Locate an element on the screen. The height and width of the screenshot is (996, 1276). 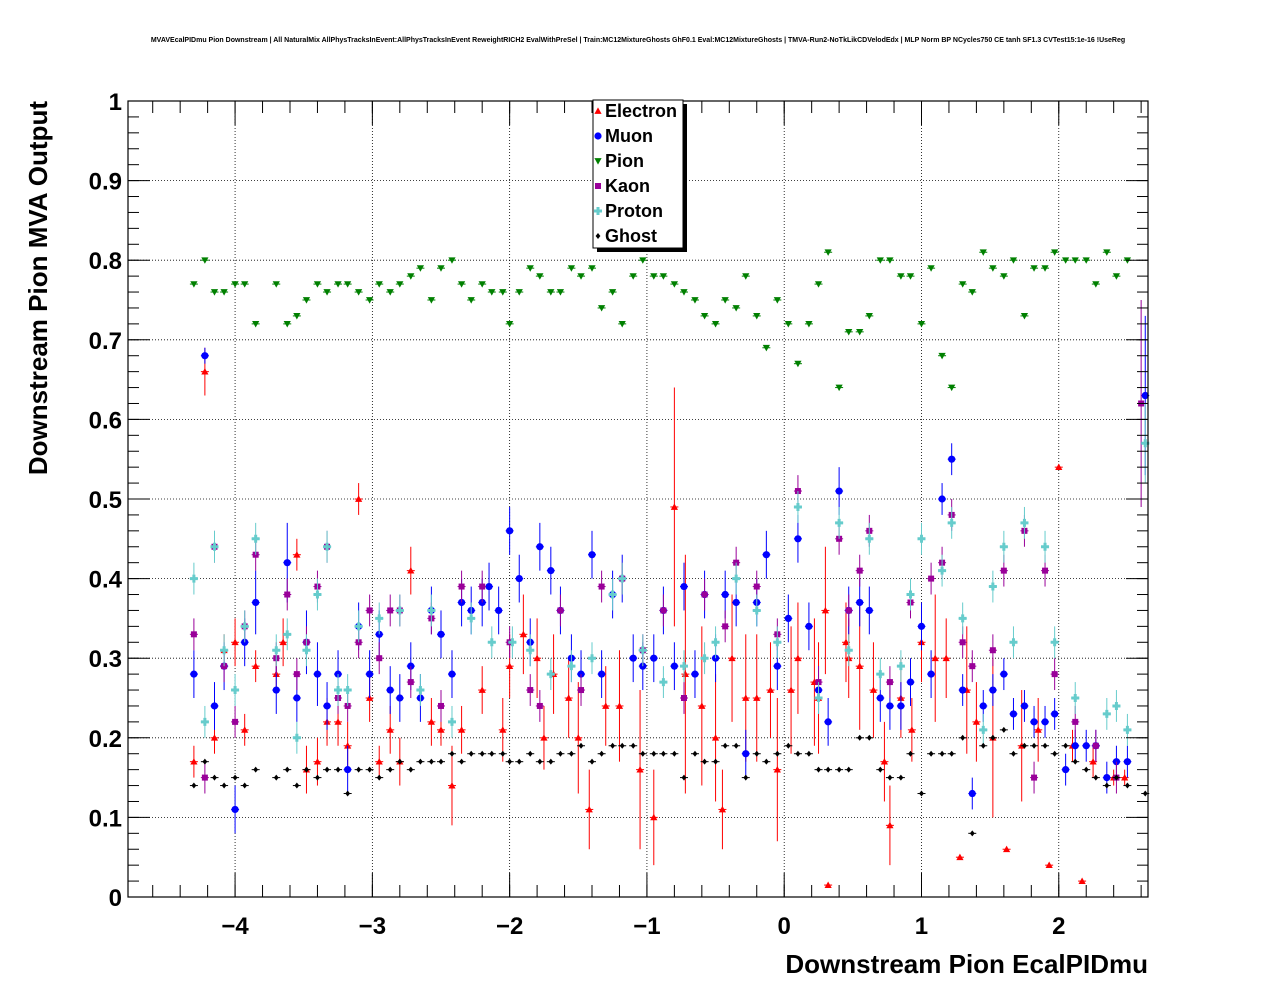
x-tick-label: −2 is located at coordinates (509, 926).